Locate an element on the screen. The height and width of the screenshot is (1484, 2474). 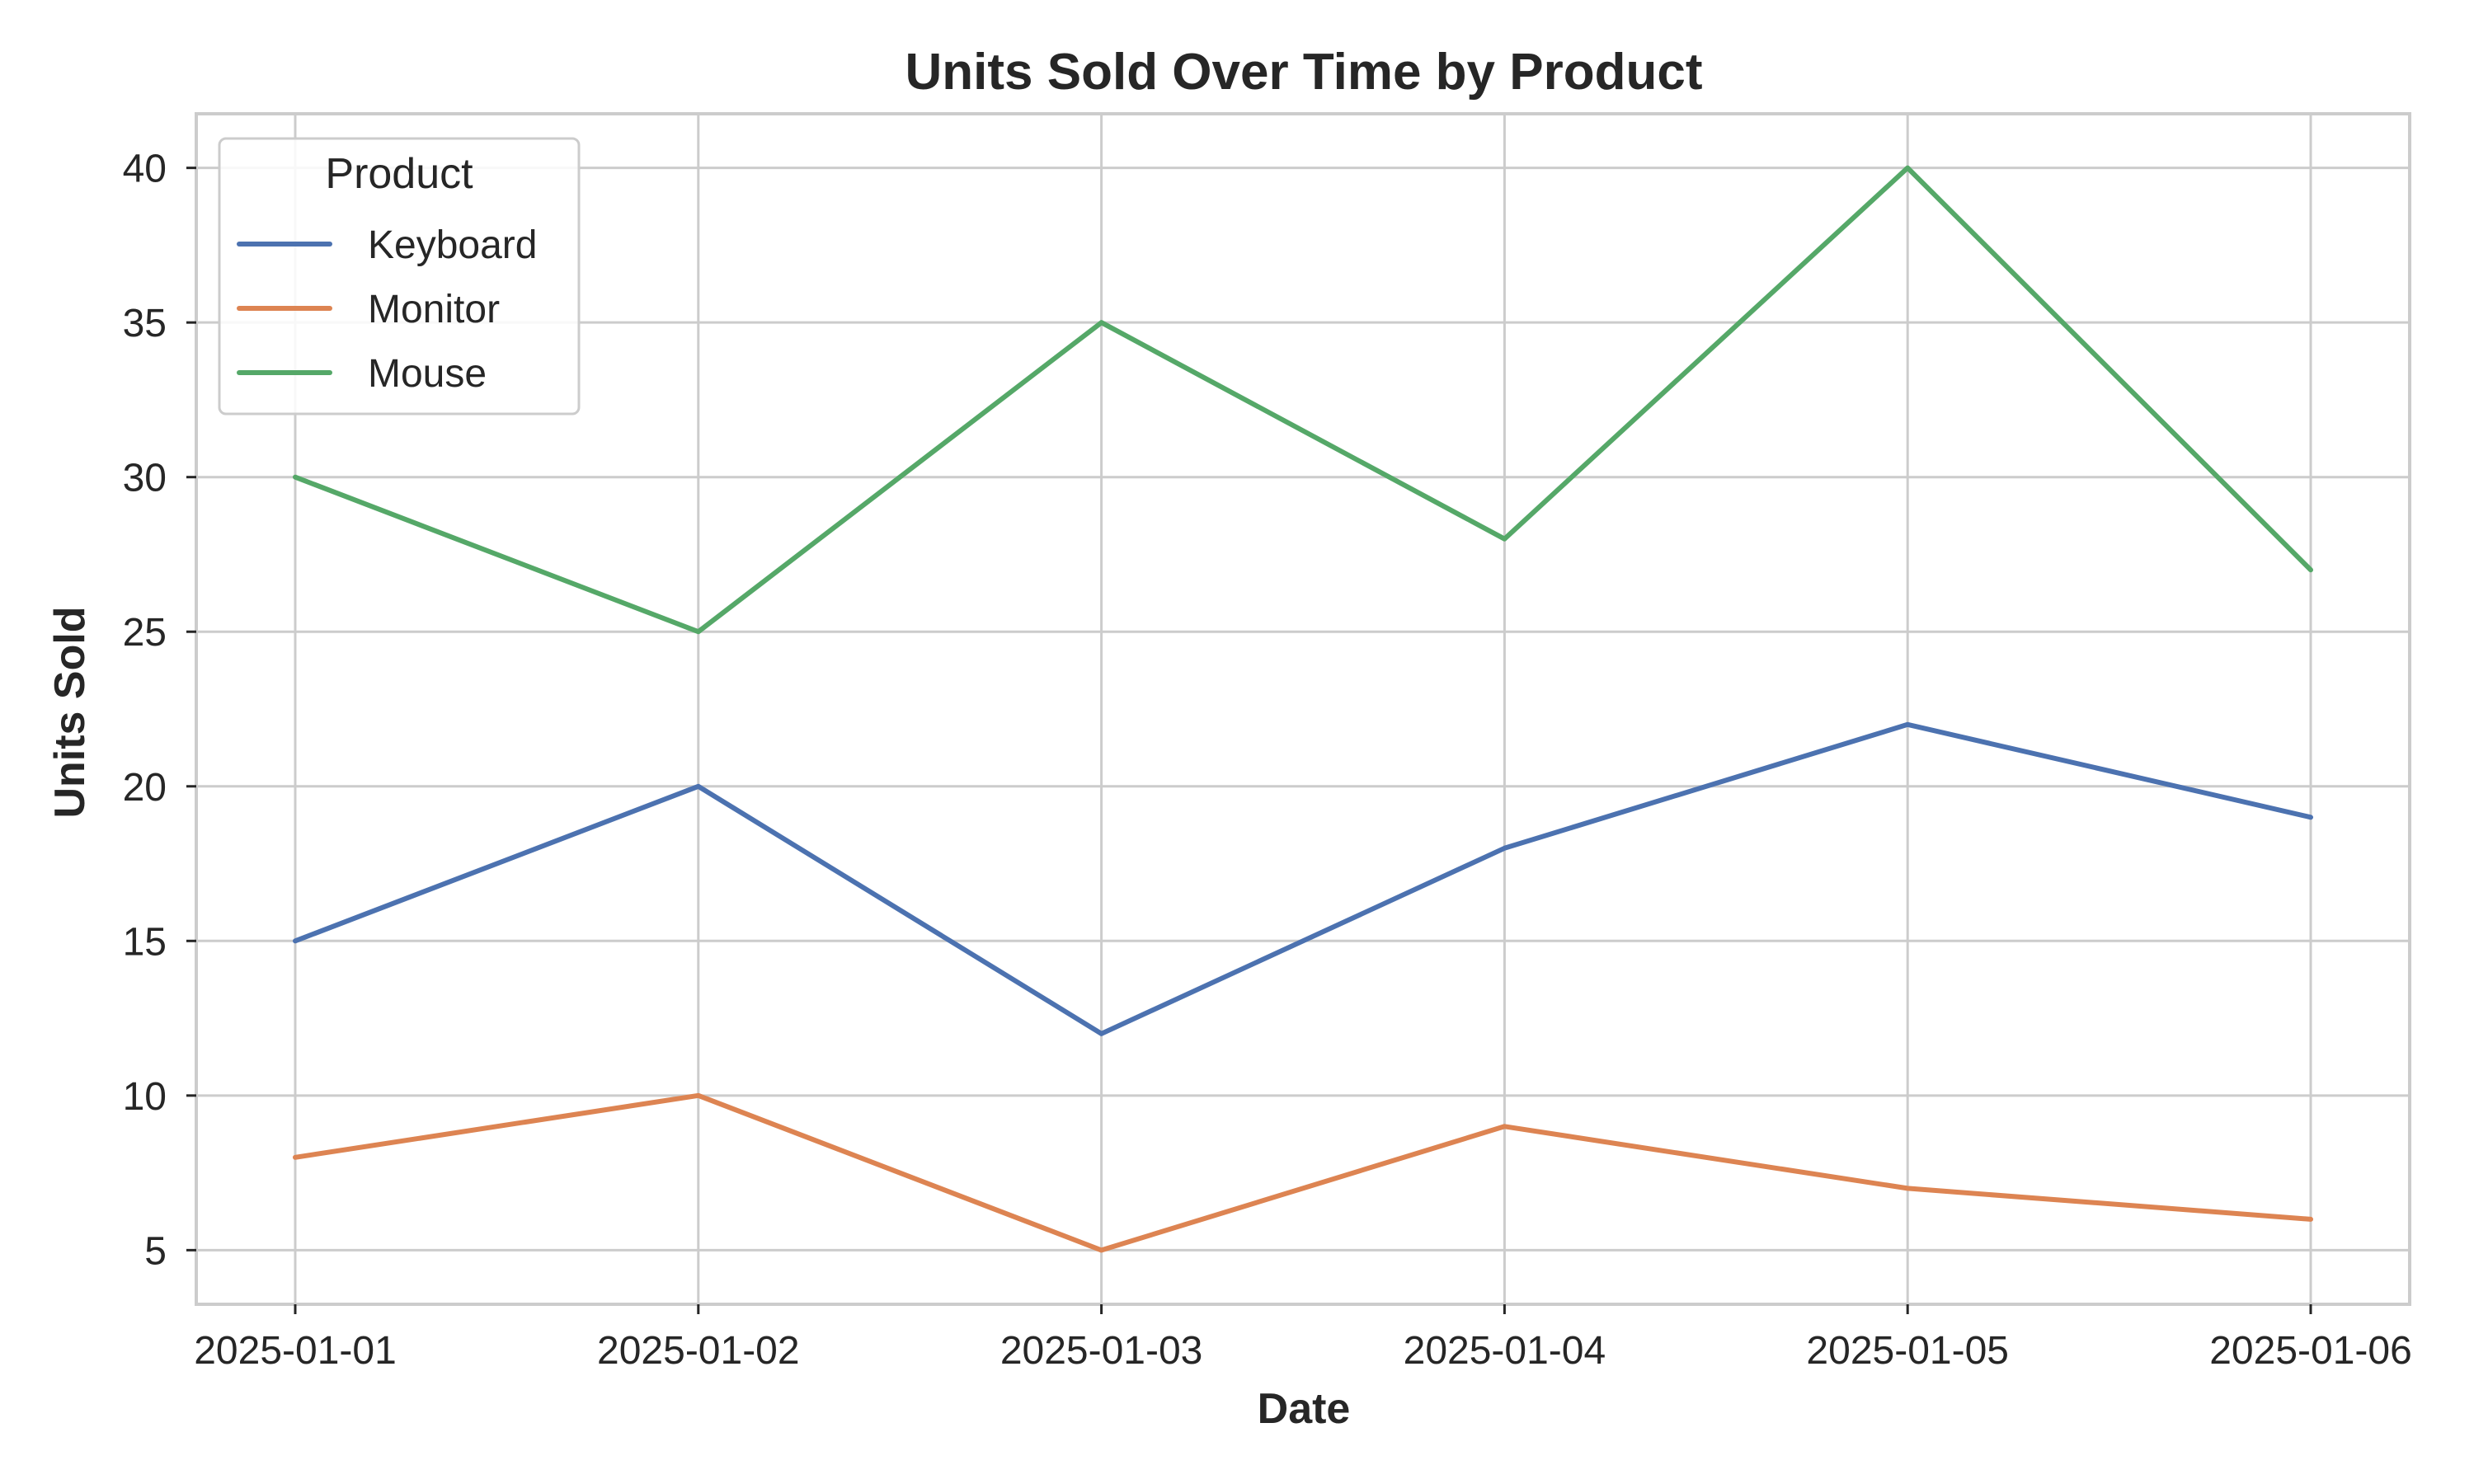
y-tick-label: 30 is located at coordinates (145, 478).